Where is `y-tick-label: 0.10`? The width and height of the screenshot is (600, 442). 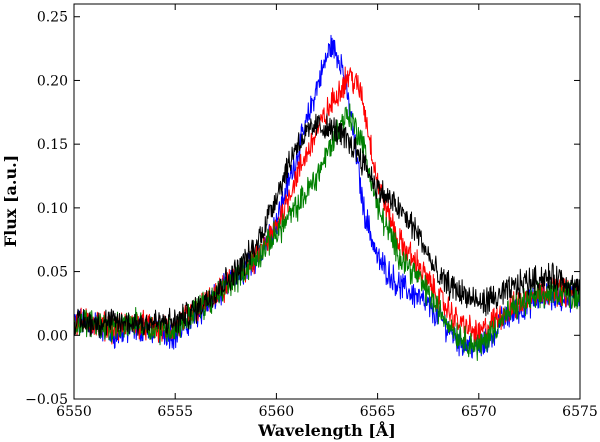 y-tick-label: 0.10 is located at coordinates (52, 209).